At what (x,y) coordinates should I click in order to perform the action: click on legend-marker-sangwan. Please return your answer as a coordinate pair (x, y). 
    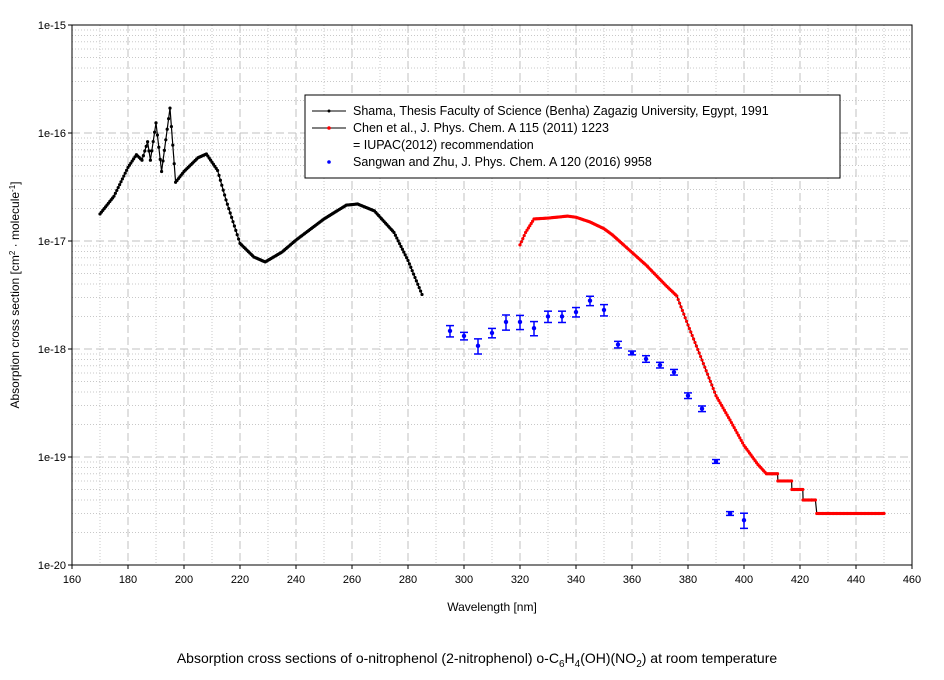
    Looking at the image, I should click on (329, 162).